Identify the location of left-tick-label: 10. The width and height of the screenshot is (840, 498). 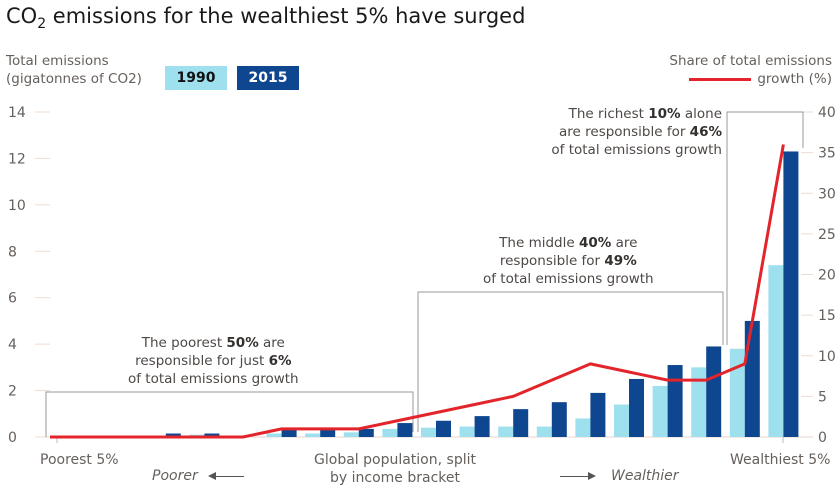
(17, 206).